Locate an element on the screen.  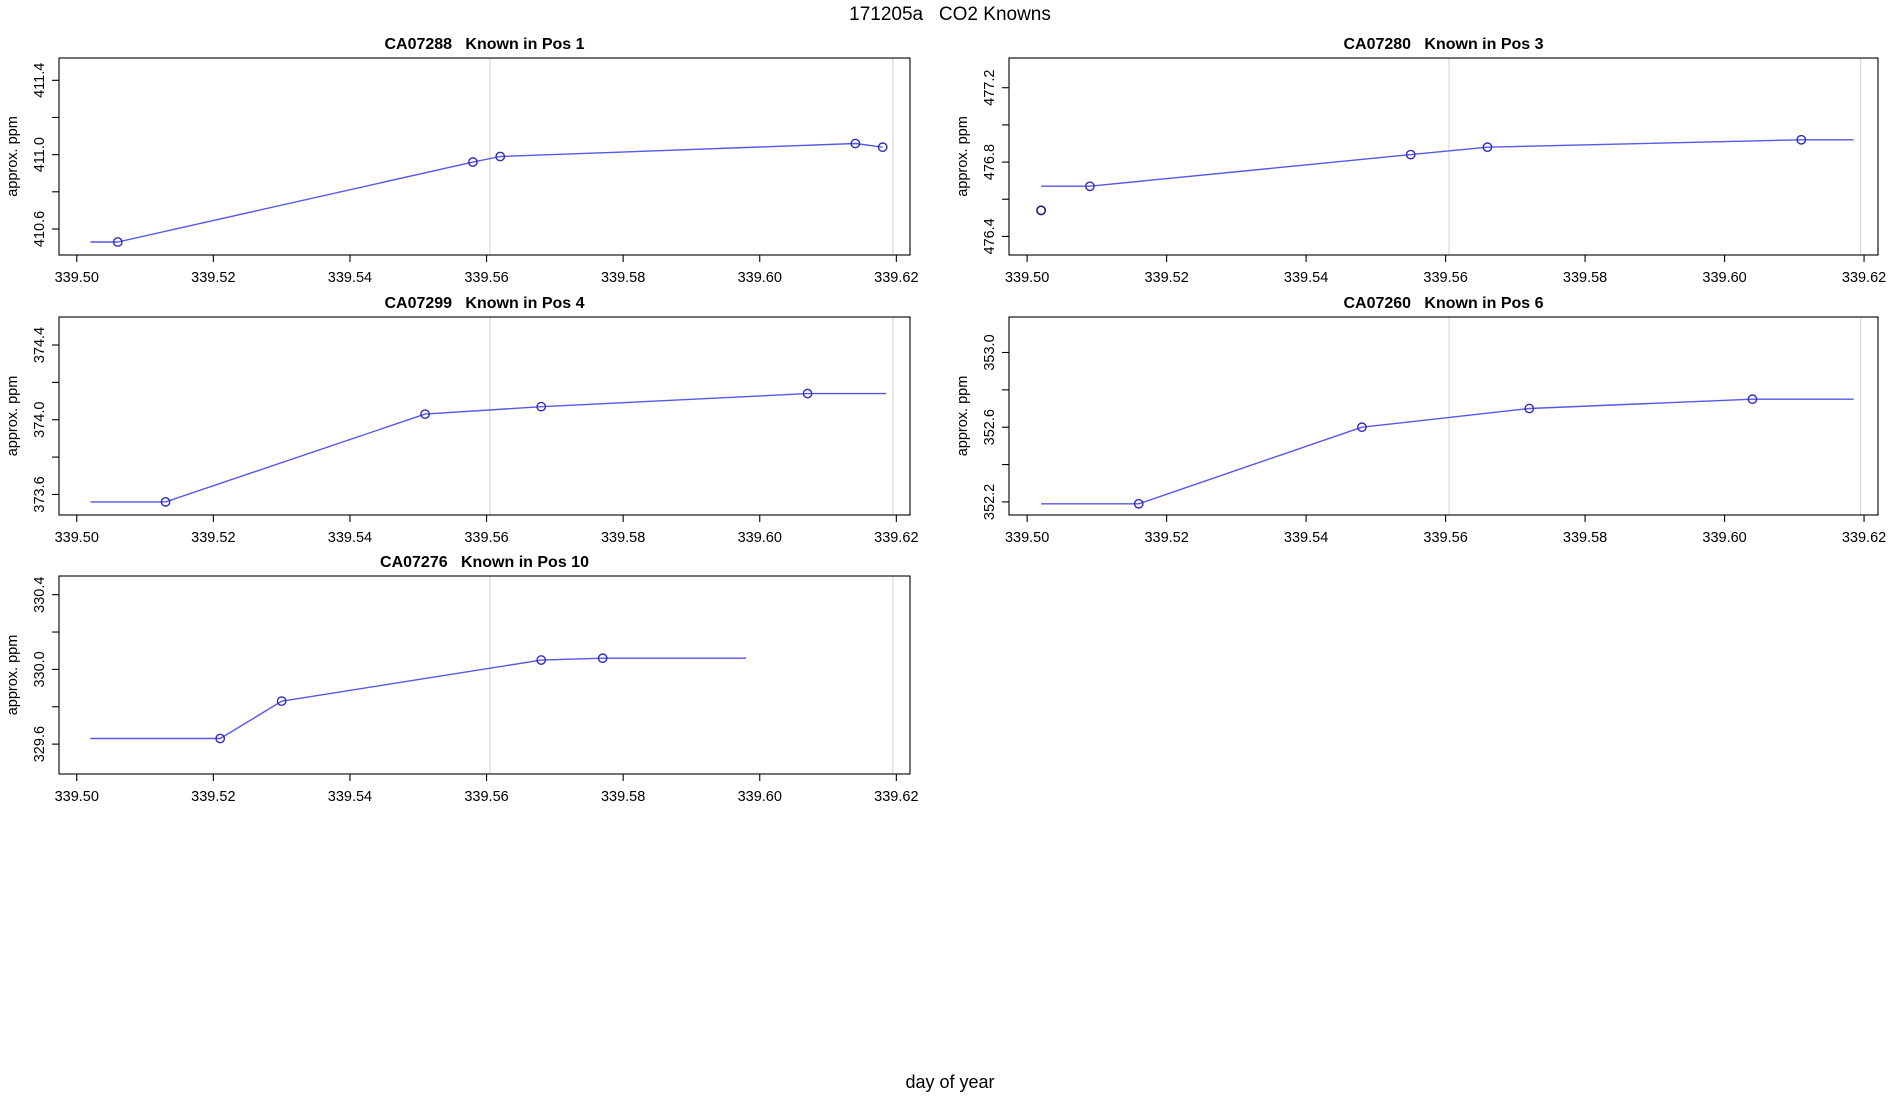
y-tick-label: 353.0 is located at coordinates (990, 352).